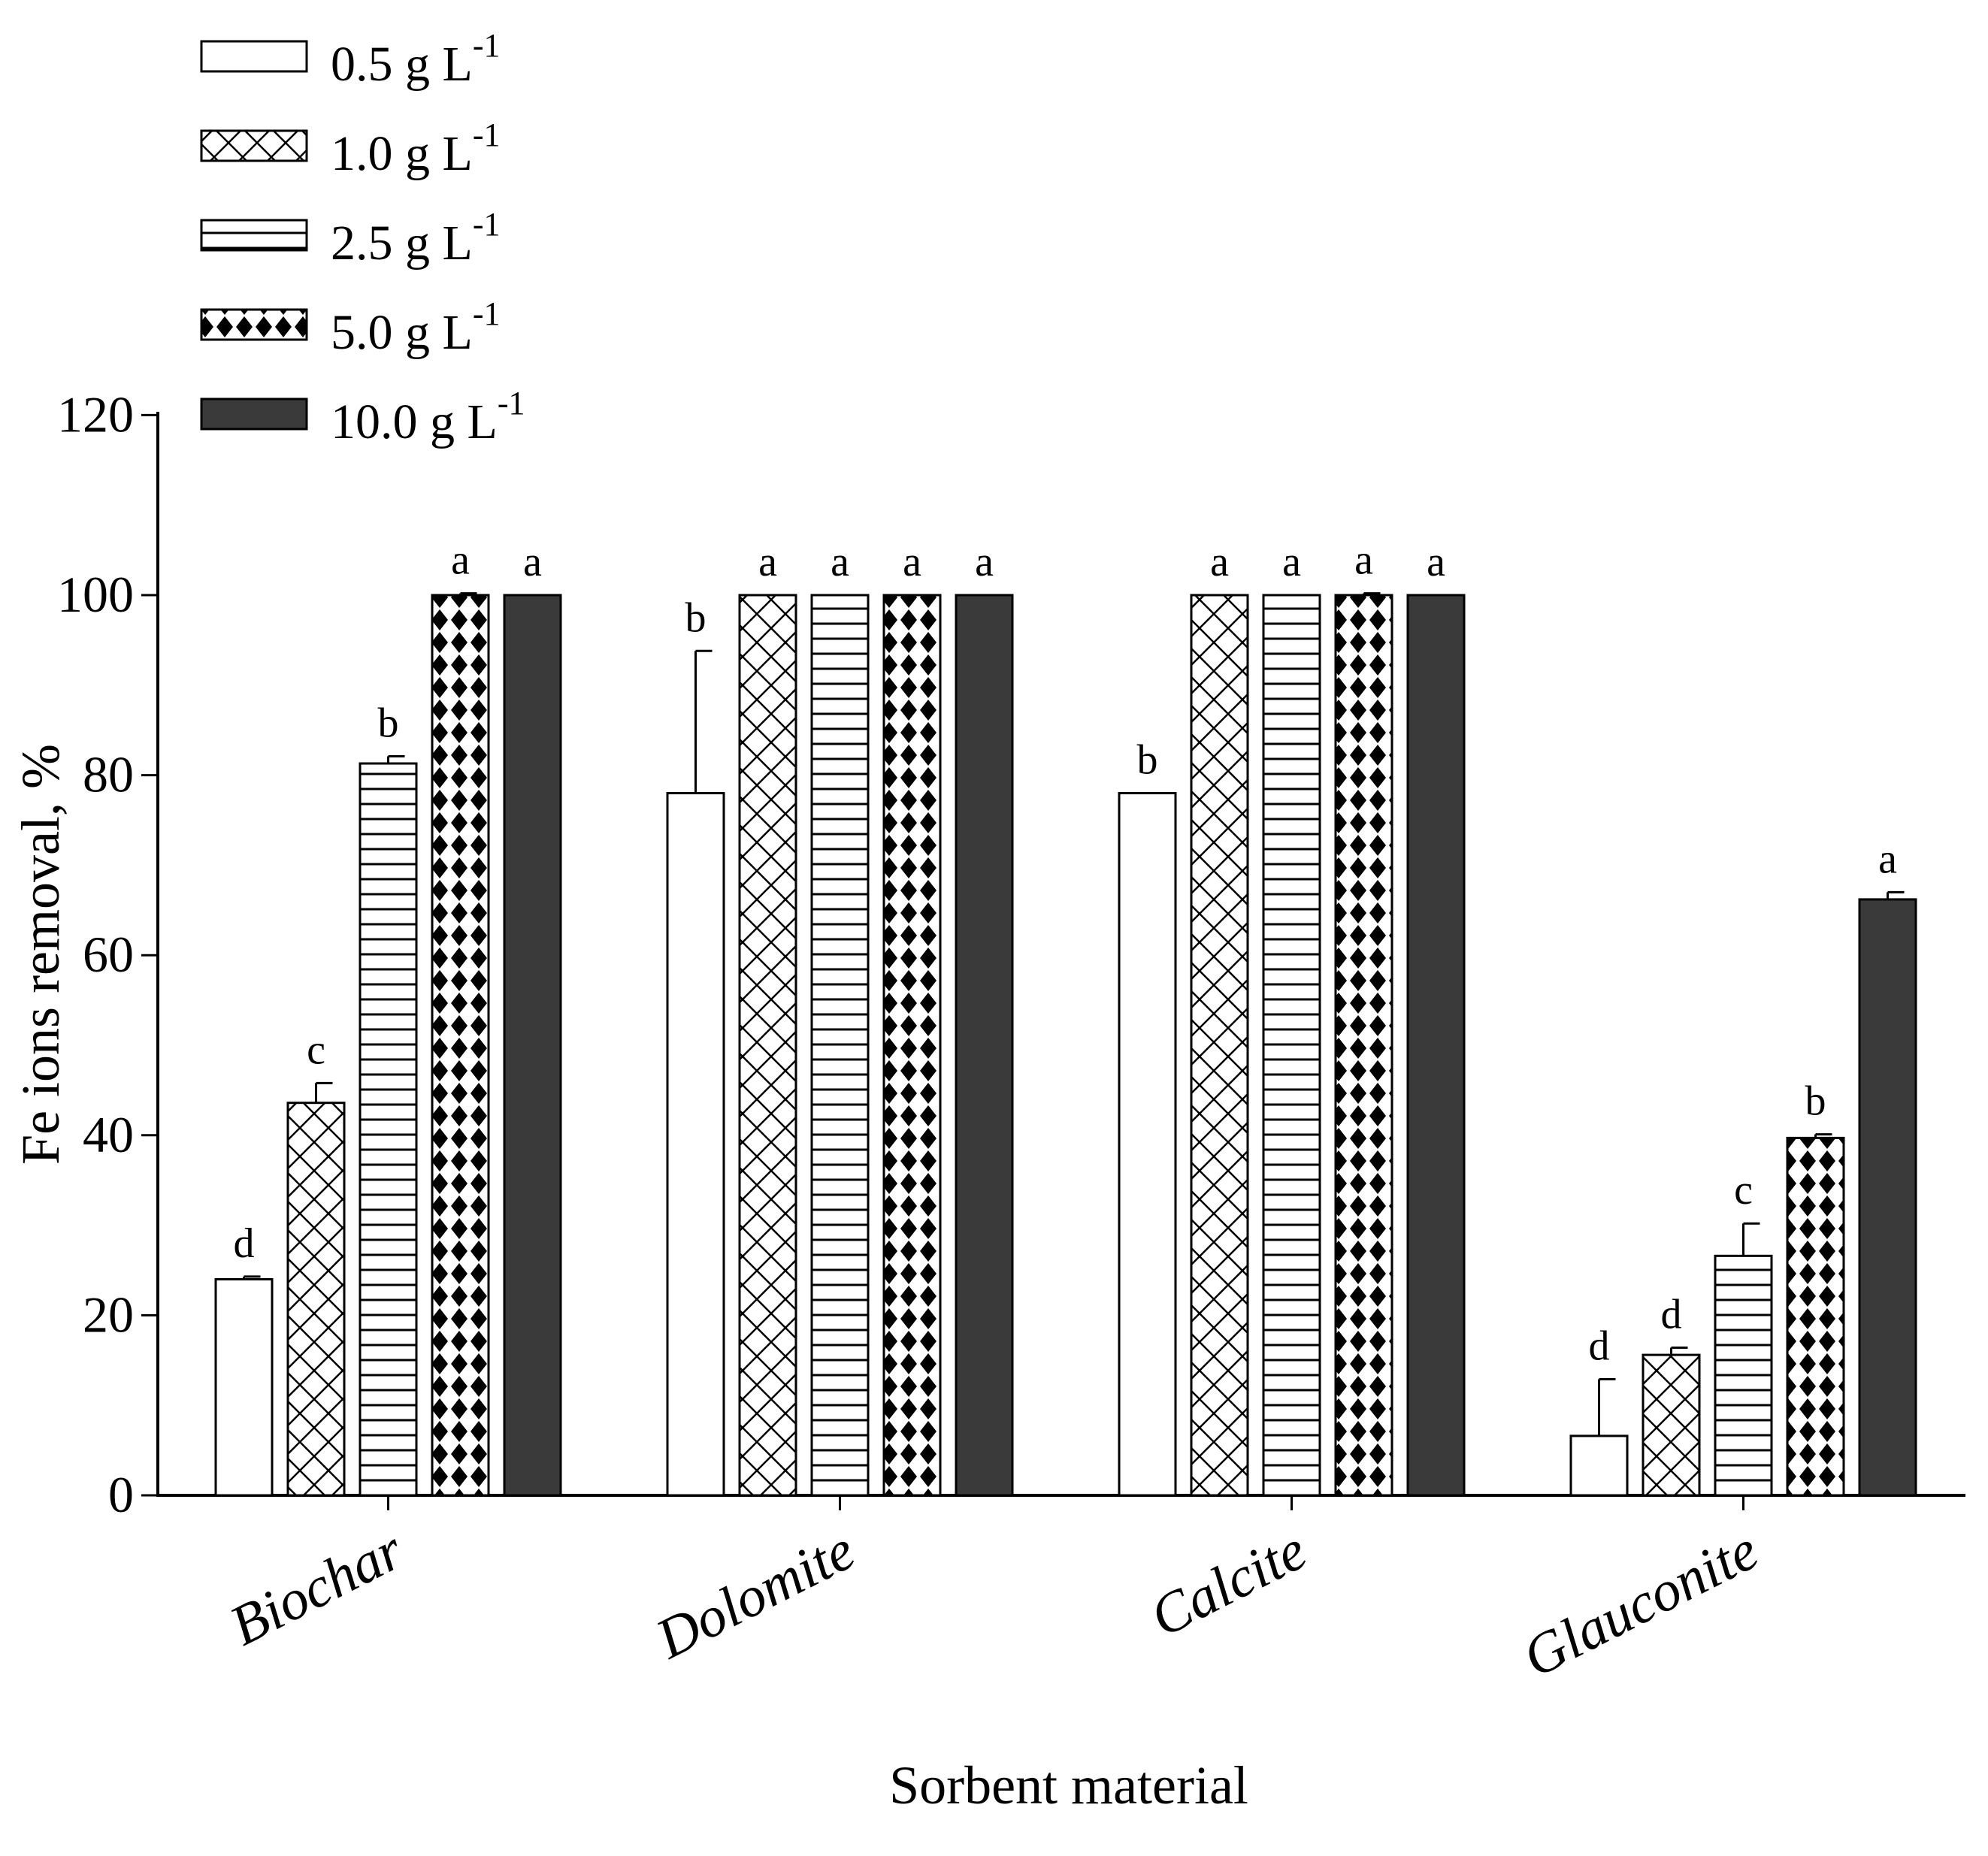 This screenshot has height=1856, width=1988. I want to click on y-tick-label: 60, so click(109, 954).